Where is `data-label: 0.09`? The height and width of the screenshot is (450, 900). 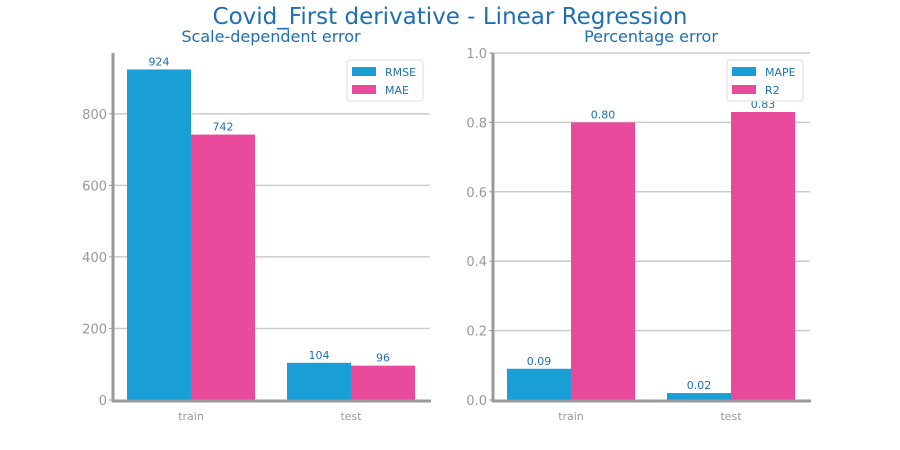 data-label: 0.09 is located at coordinates (539, 361).